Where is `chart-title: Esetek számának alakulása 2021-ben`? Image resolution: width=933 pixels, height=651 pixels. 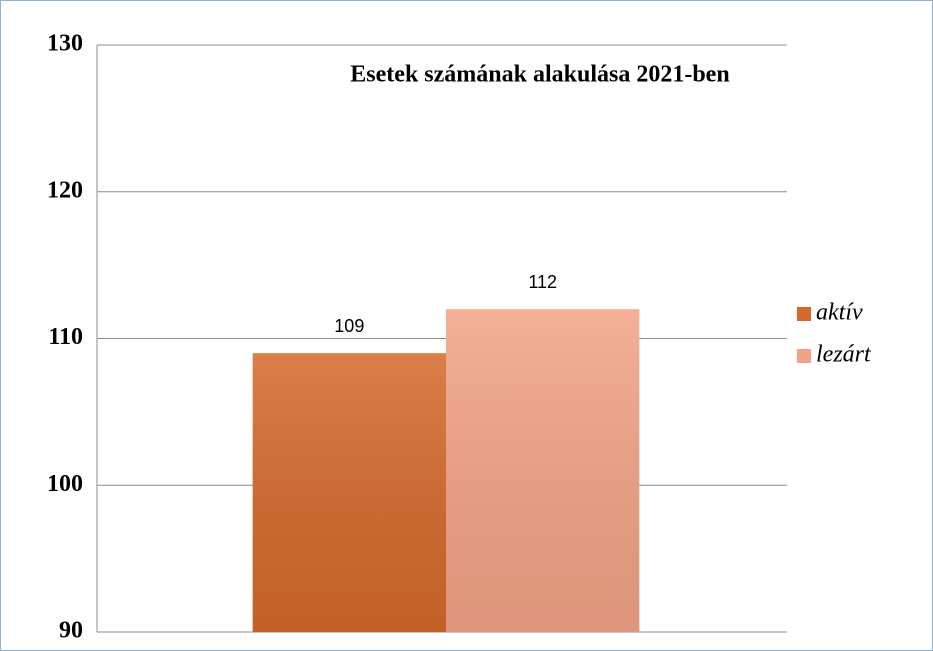 chart-title: Esetek számának alakulása 2021-ben is located at coordinates (539, 75).